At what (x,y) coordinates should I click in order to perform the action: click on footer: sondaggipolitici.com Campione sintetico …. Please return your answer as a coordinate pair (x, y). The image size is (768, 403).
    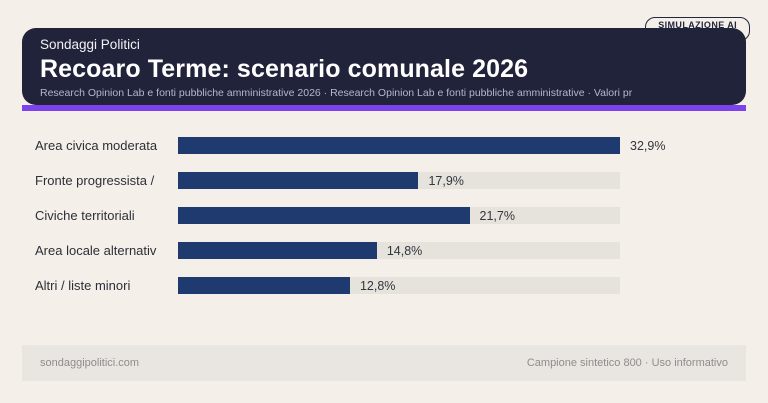
    Looking at the image, I should click on (384, 363).